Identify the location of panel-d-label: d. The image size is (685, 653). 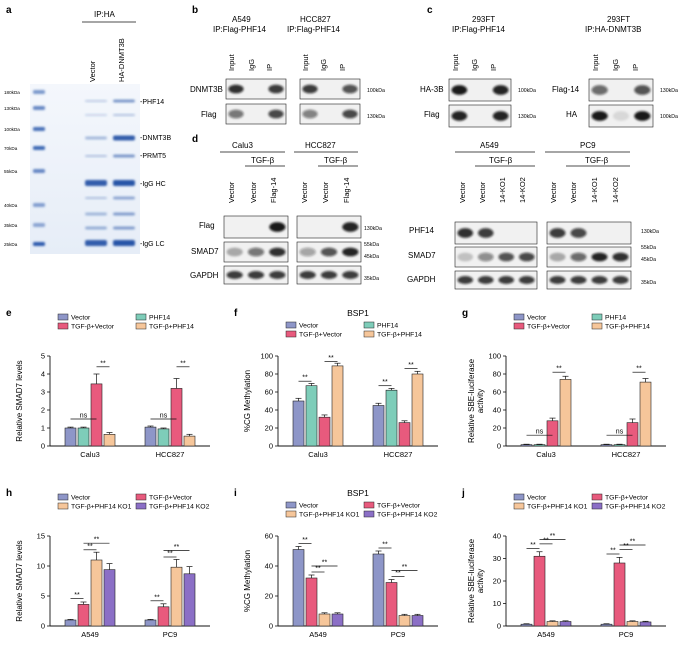
(195, 139).